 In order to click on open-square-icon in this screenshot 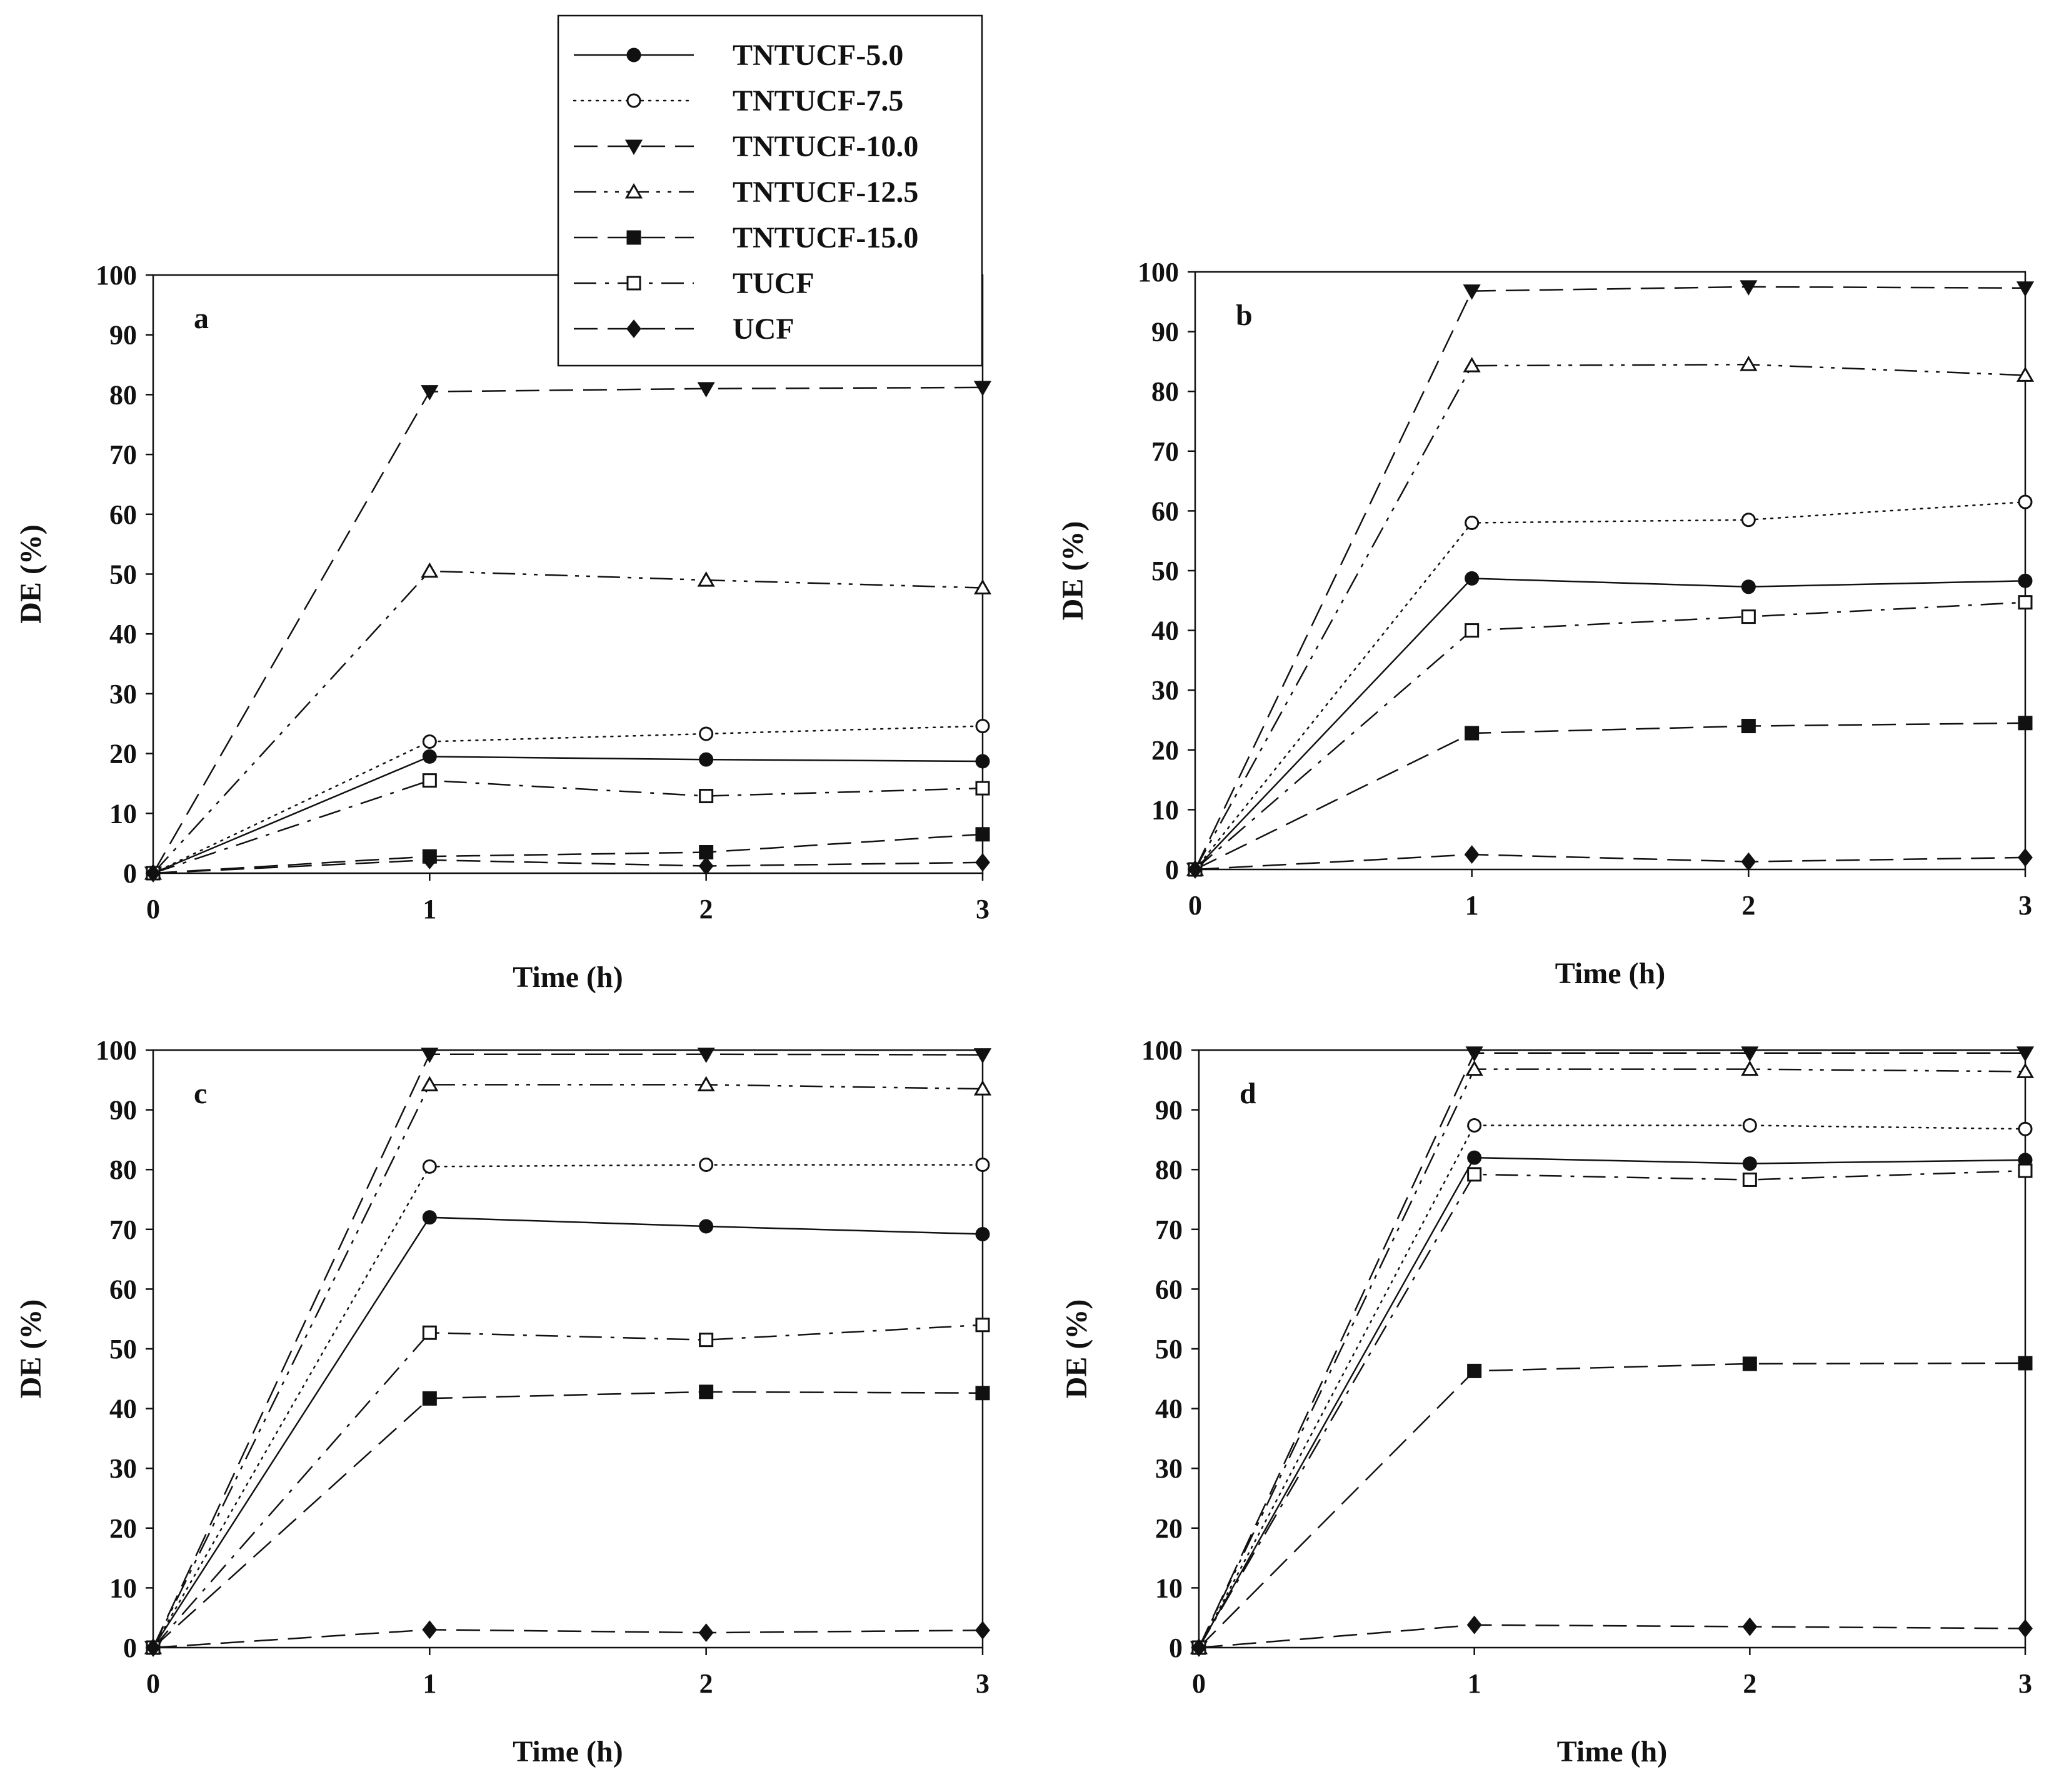, I will do `click(633, 283)`.